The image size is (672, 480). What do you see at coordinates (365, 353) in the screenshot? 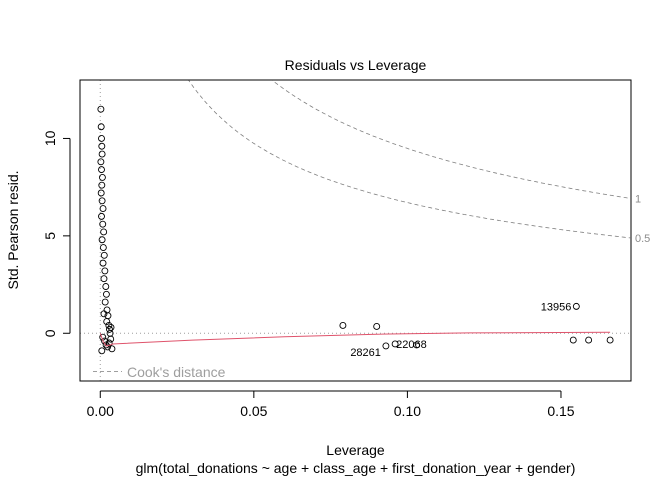
I see `point-label: 28261` at bounding box center [365, 353].